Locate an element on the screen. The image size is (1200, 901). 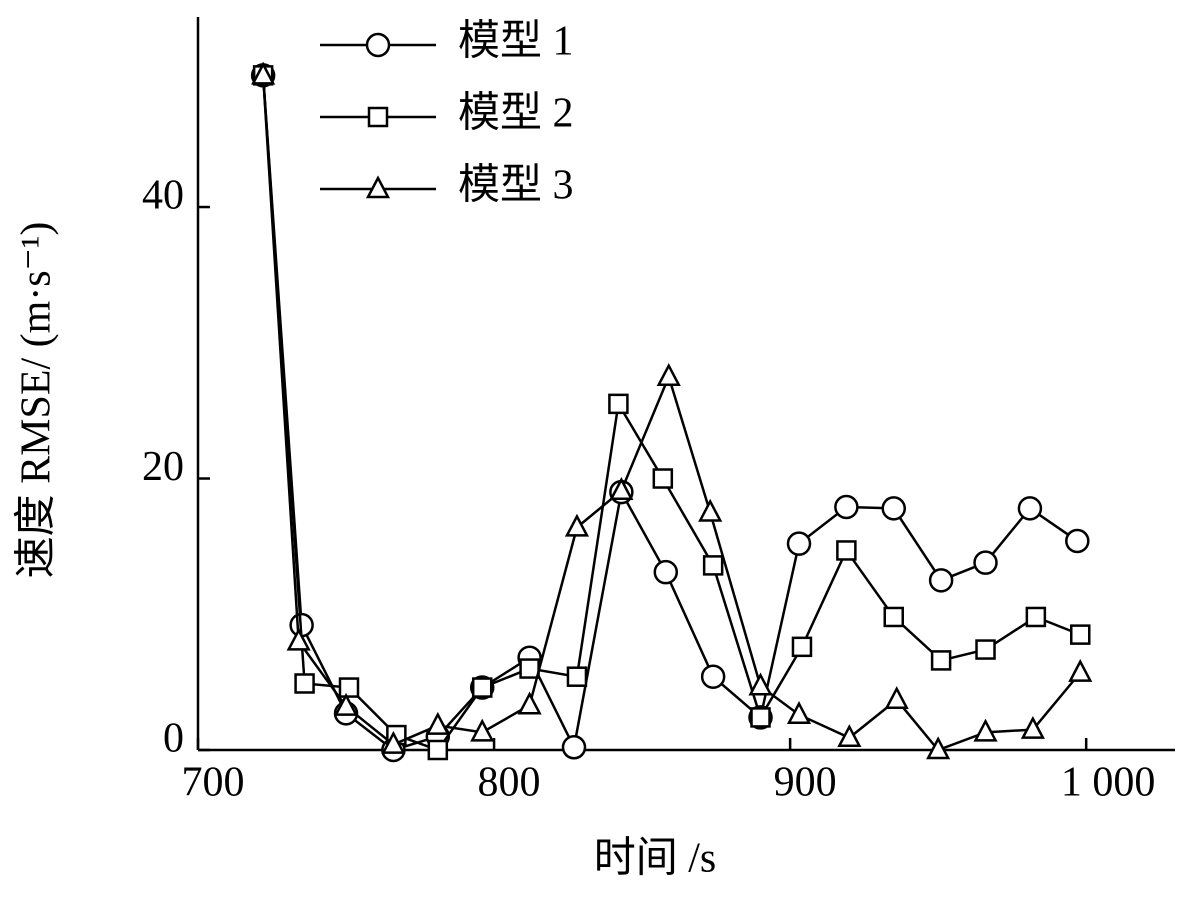
legend-label: 模型 2 is located at coordinates (516, 114).